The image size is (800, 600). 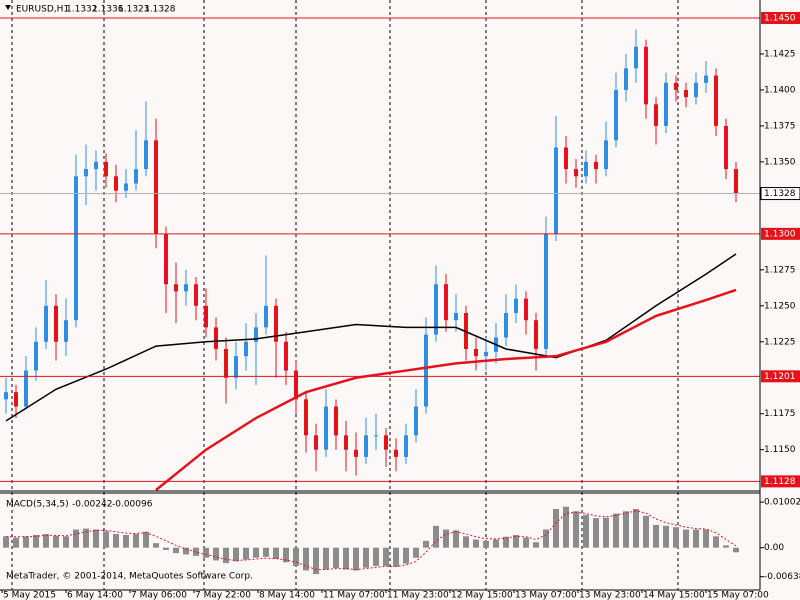 I want to click on last-price-box, so click(x=780, y=194).